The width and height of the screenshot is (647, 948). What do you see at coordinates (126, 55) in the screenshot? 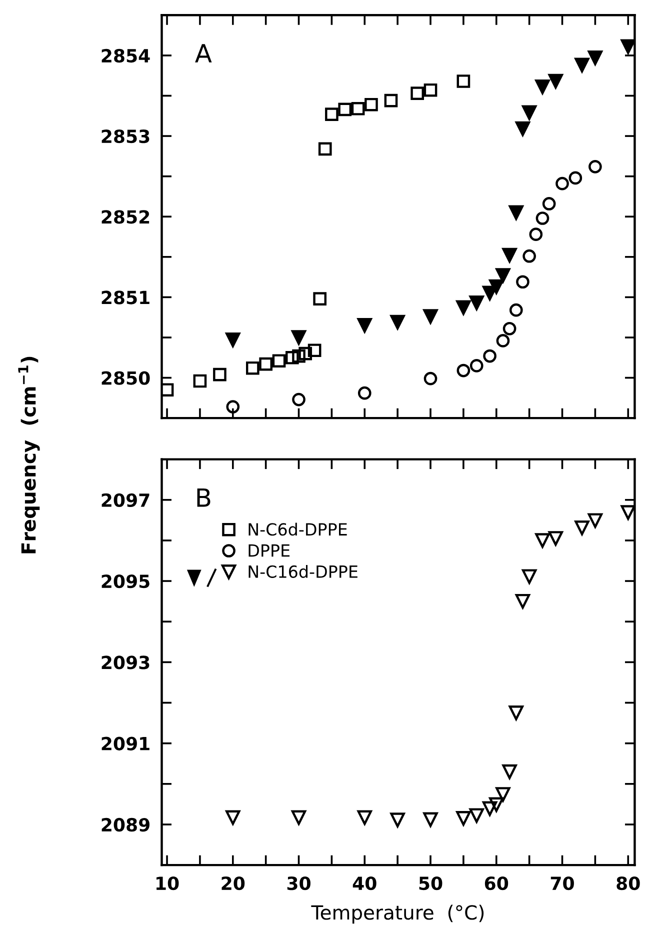
I see `y-tick-label: 2854` at bounding box center [126, 55].